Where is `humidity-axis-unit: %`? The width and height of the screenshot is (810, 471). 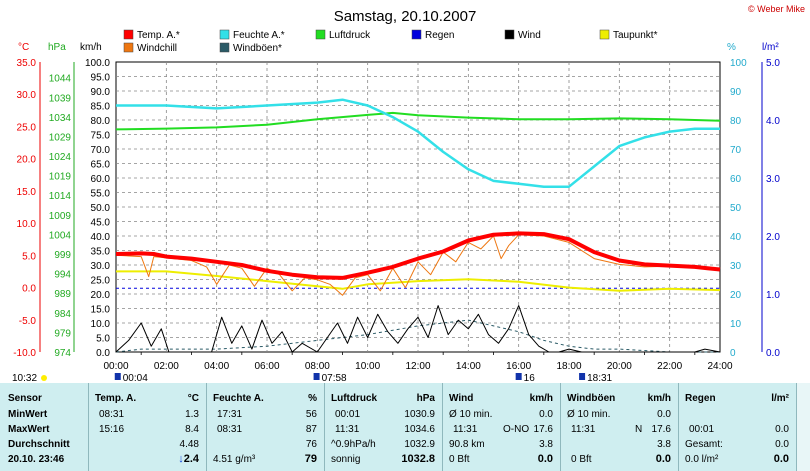 humidity-axis-unit: % is located at coordinates (731, 47).